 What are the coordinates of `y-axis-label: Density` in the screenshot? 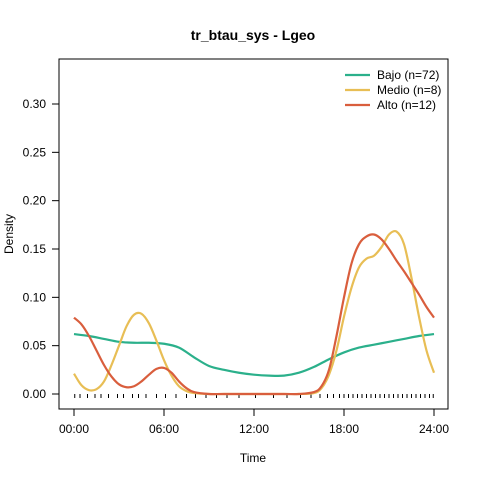 It's located at (9, 234).